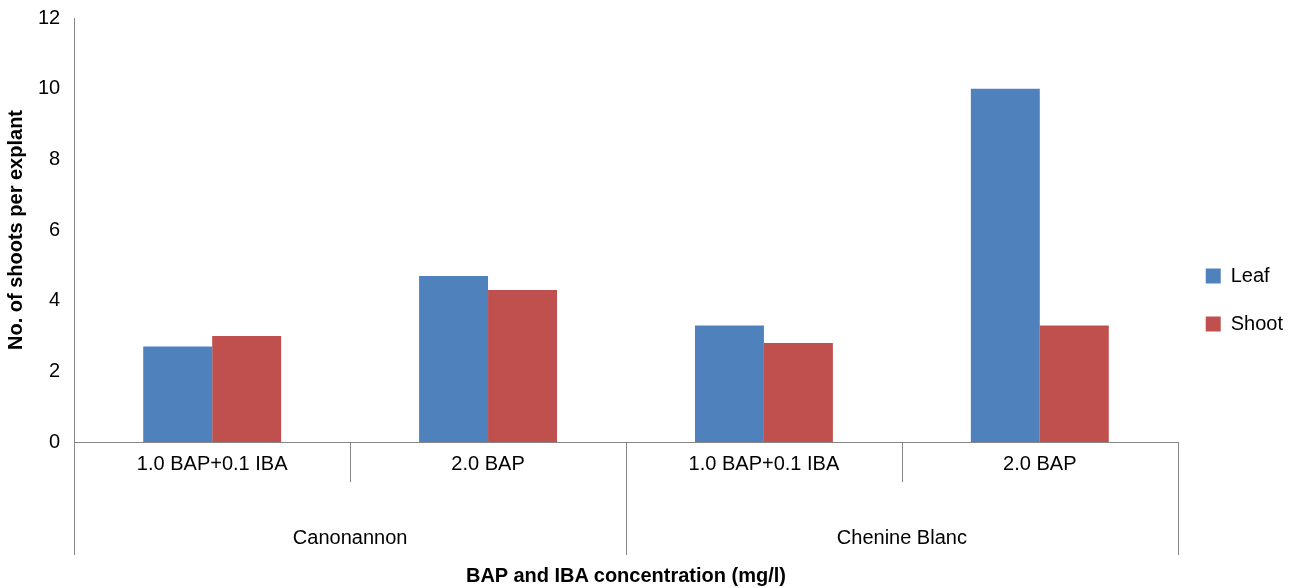 The width and height of the screenshot is (1293, 588). I want to click on y-tick-label: 10, so click(49, 87).